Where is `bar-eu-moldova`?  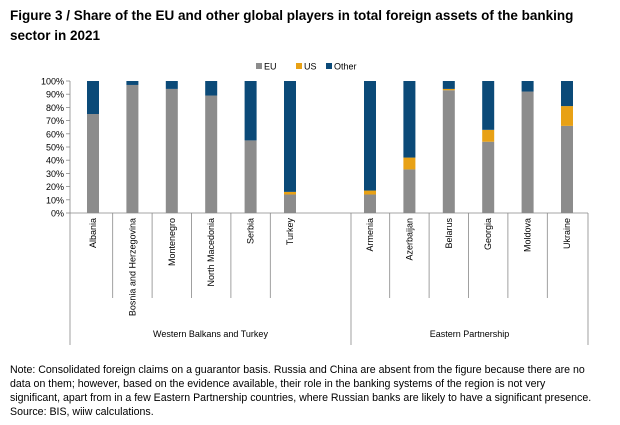
bar-eu-moldova is located at coordinates (527, 152).